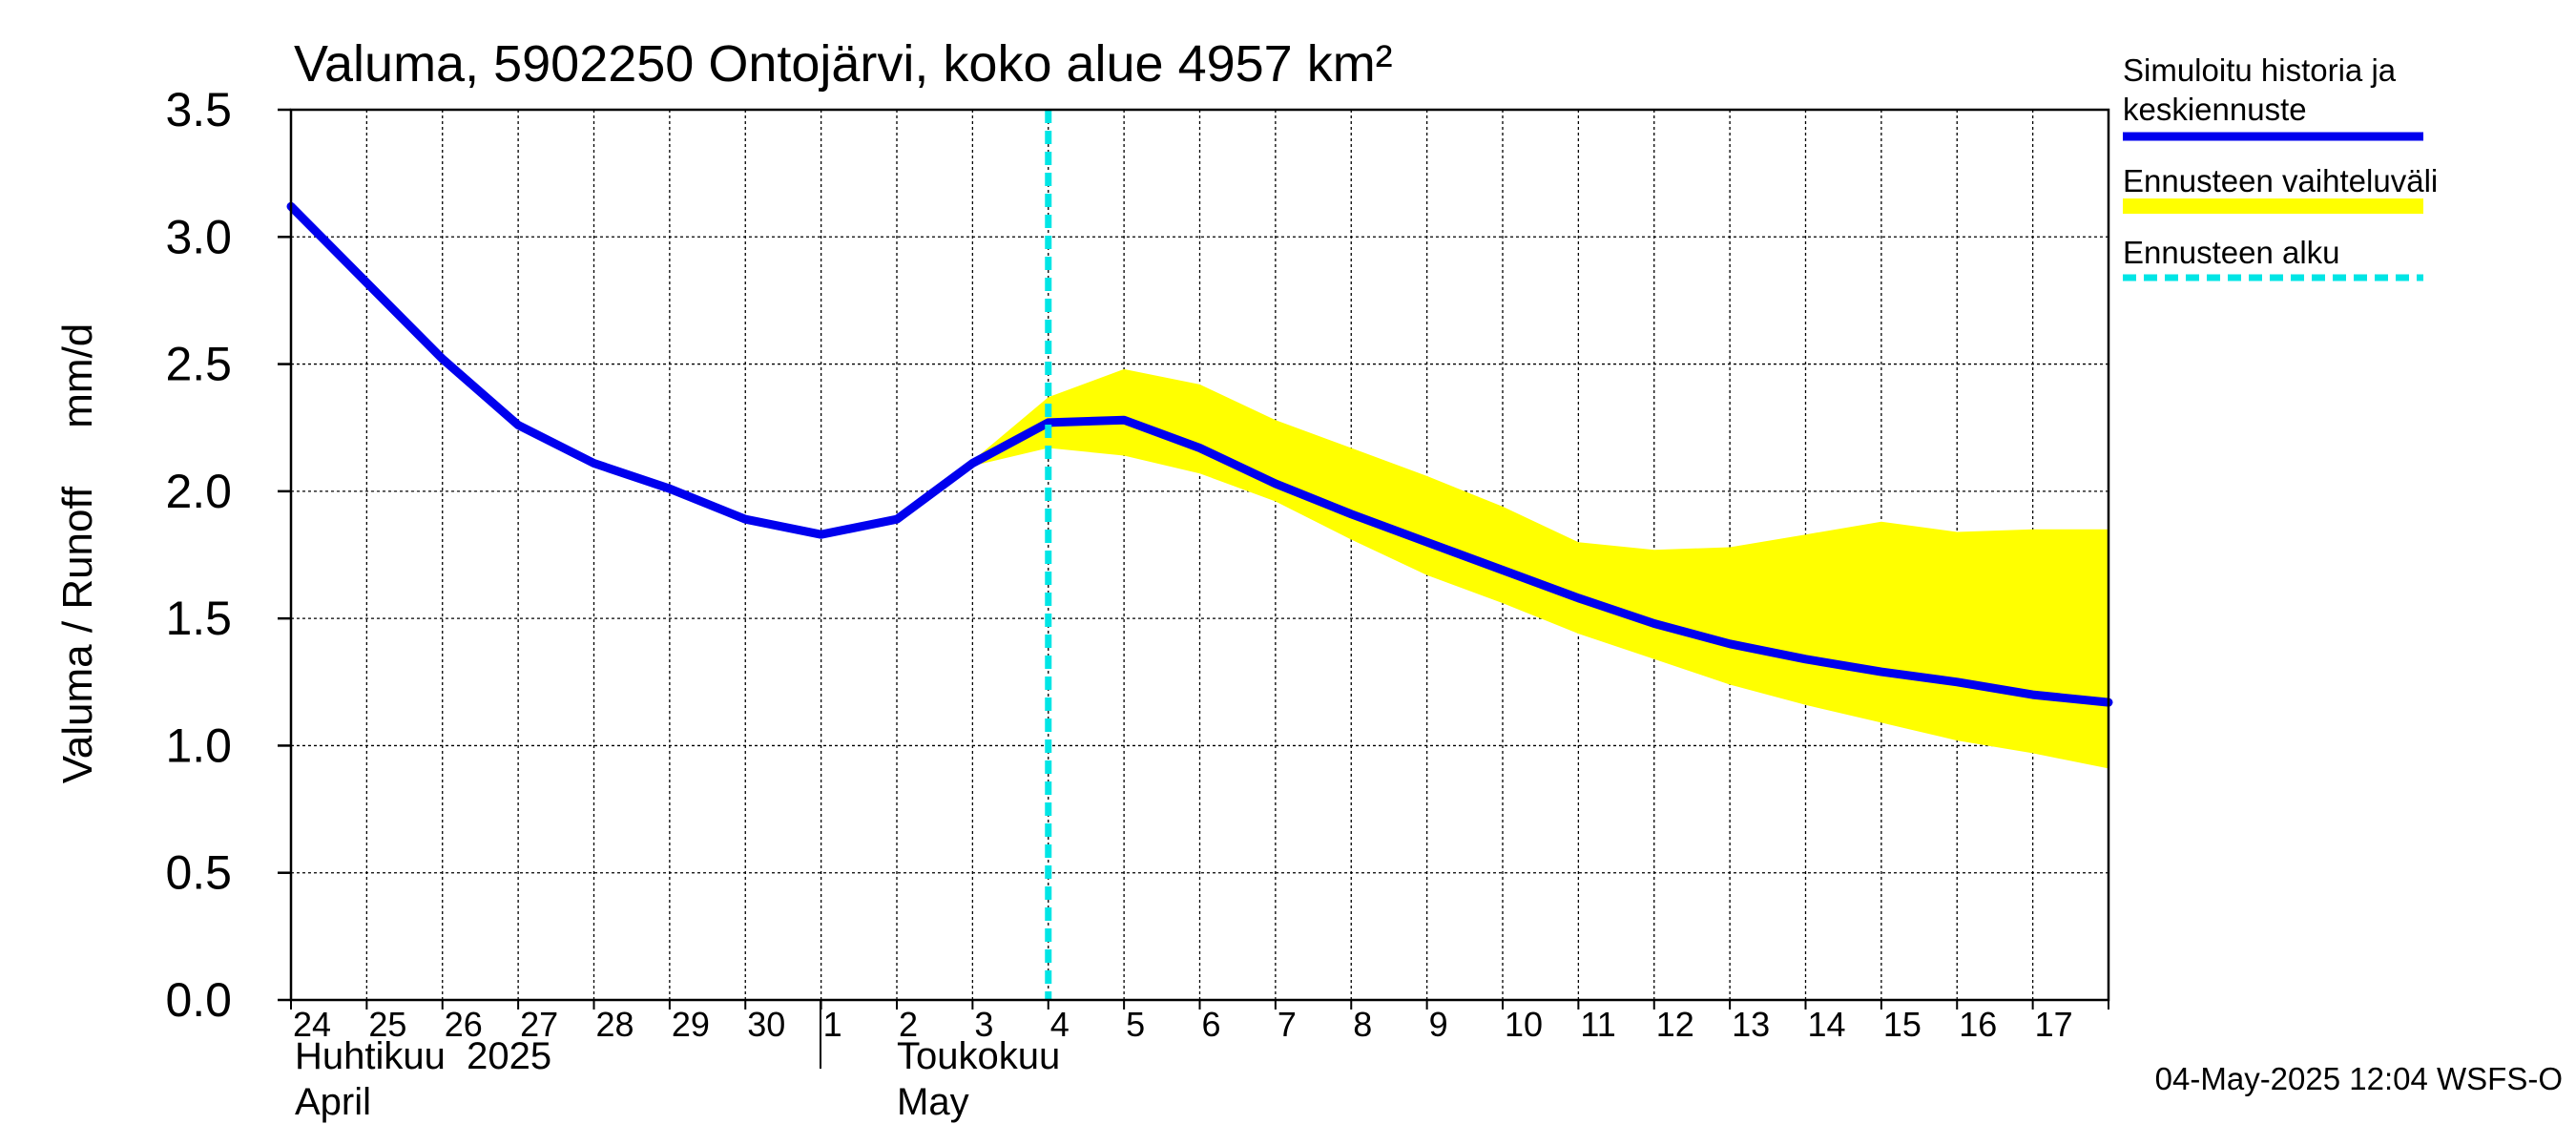 The width and height of the screenshot is (2576, 1145). I want to click on x-tick-label: 10, so click(1524, 1025).